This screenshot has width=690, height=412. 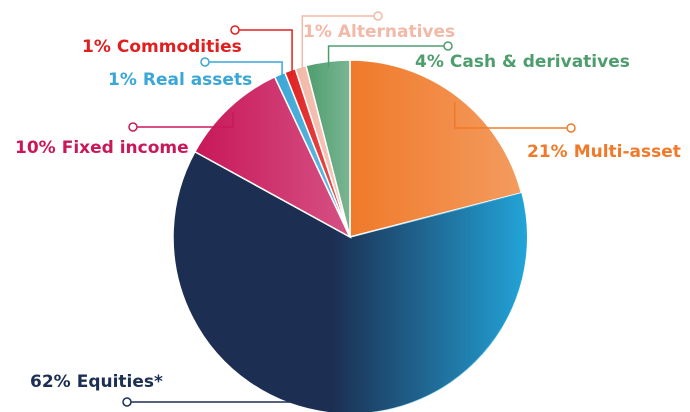 I want to click on slice-label: 21% Multi-asset, so click(x=604, y=152).